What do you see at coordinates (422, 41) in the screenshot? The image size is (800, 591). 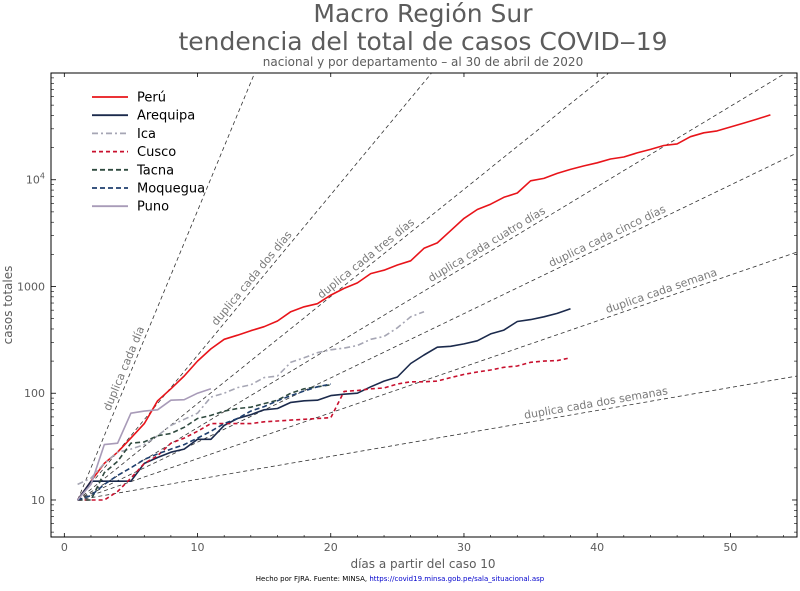 I see `chart-subtitle: tendencia del total de casos COVID‒19` at bounding box center [422, 41].